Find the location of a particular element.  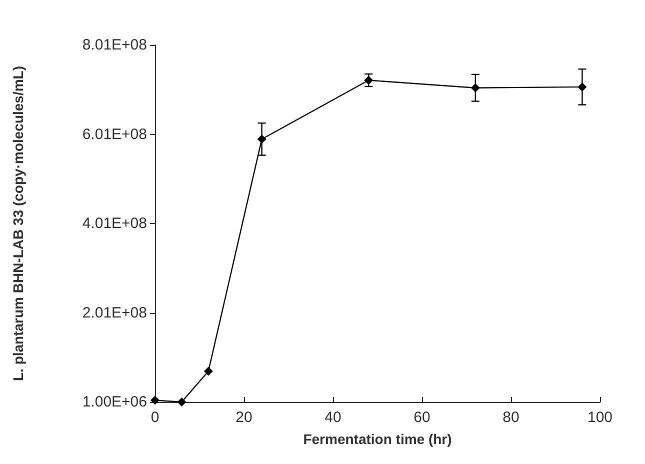

x-tick-label: 40 is located at coordinates (333, 417).